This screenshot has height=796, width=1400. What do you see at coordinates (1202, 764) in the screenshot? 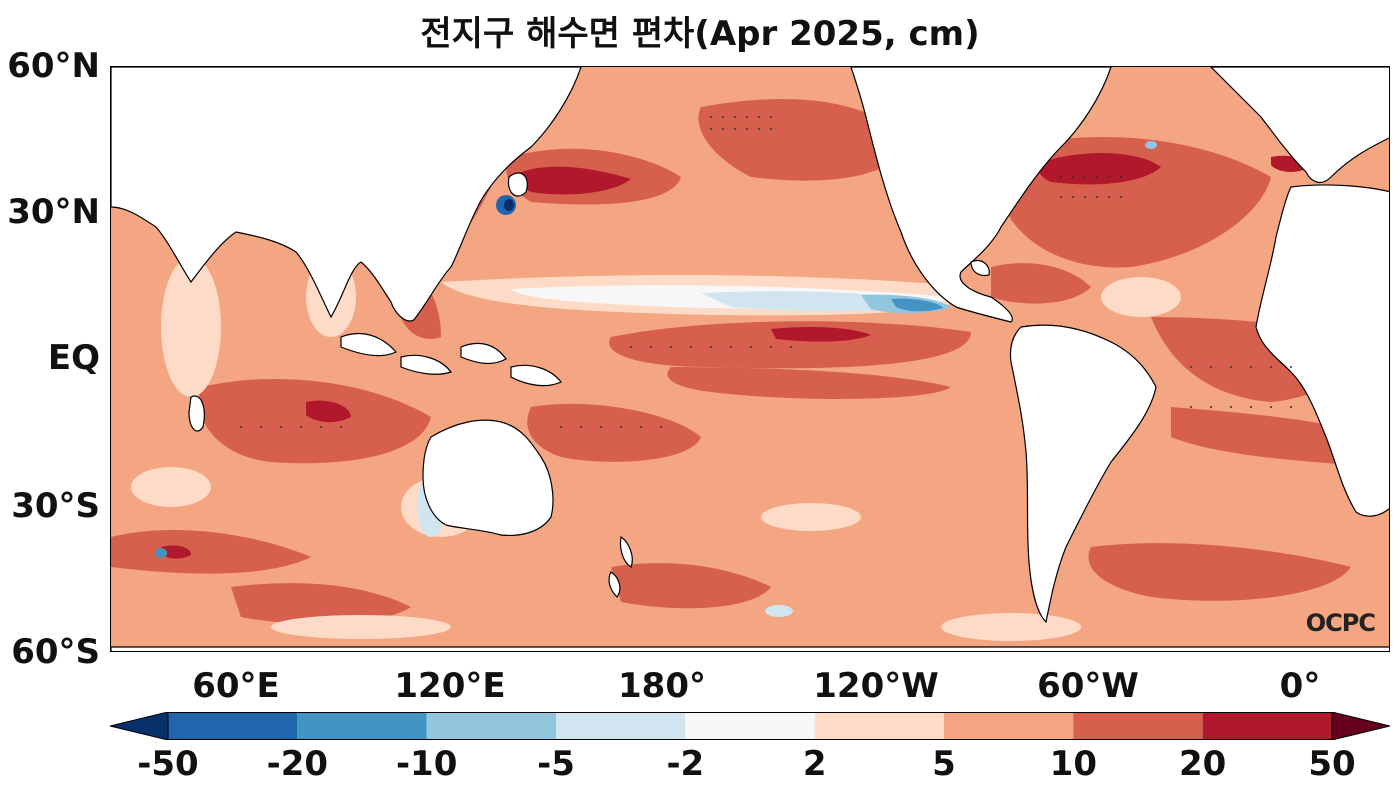
I see `colorbar-tick-label: 20` at bounding box center [1202, 764].